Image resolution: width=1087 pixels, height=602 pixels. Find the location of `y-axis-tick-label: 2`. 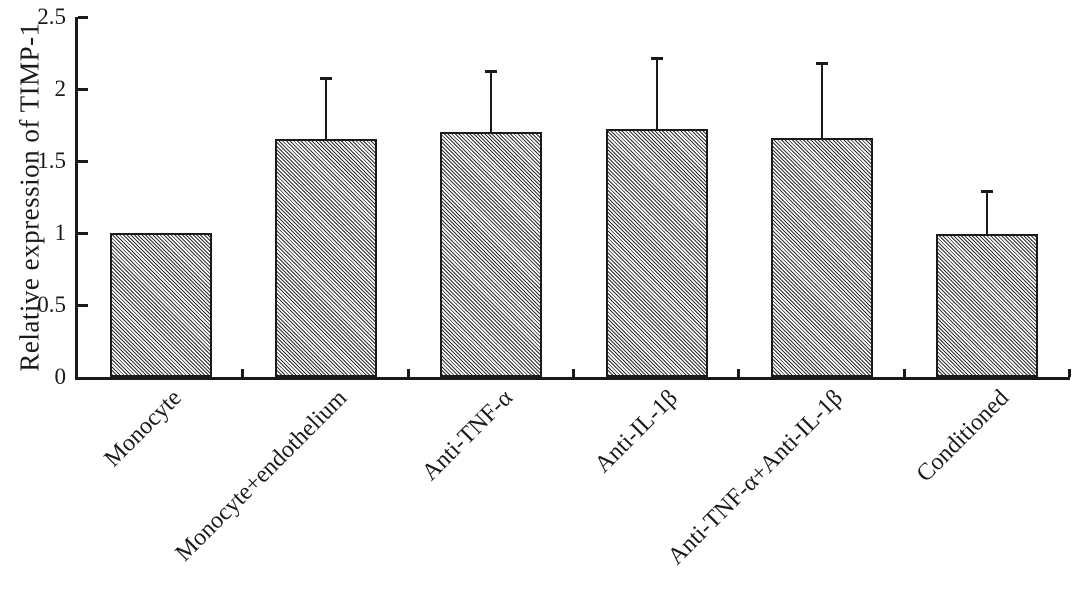

y-axis-tick-label: 2 is located at coordinates (60, 88).